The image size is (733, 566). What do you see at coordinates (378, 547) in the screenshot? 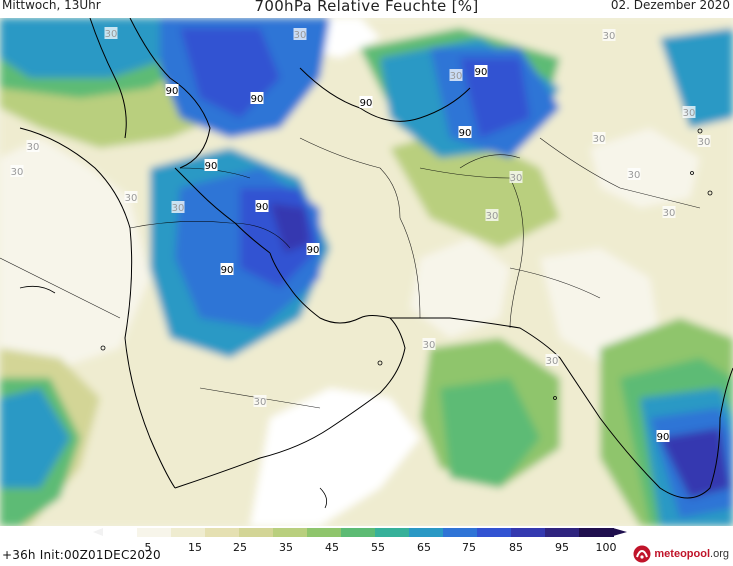
I see `color-scale-tick-label: 55` at bounding box center [378, 547].